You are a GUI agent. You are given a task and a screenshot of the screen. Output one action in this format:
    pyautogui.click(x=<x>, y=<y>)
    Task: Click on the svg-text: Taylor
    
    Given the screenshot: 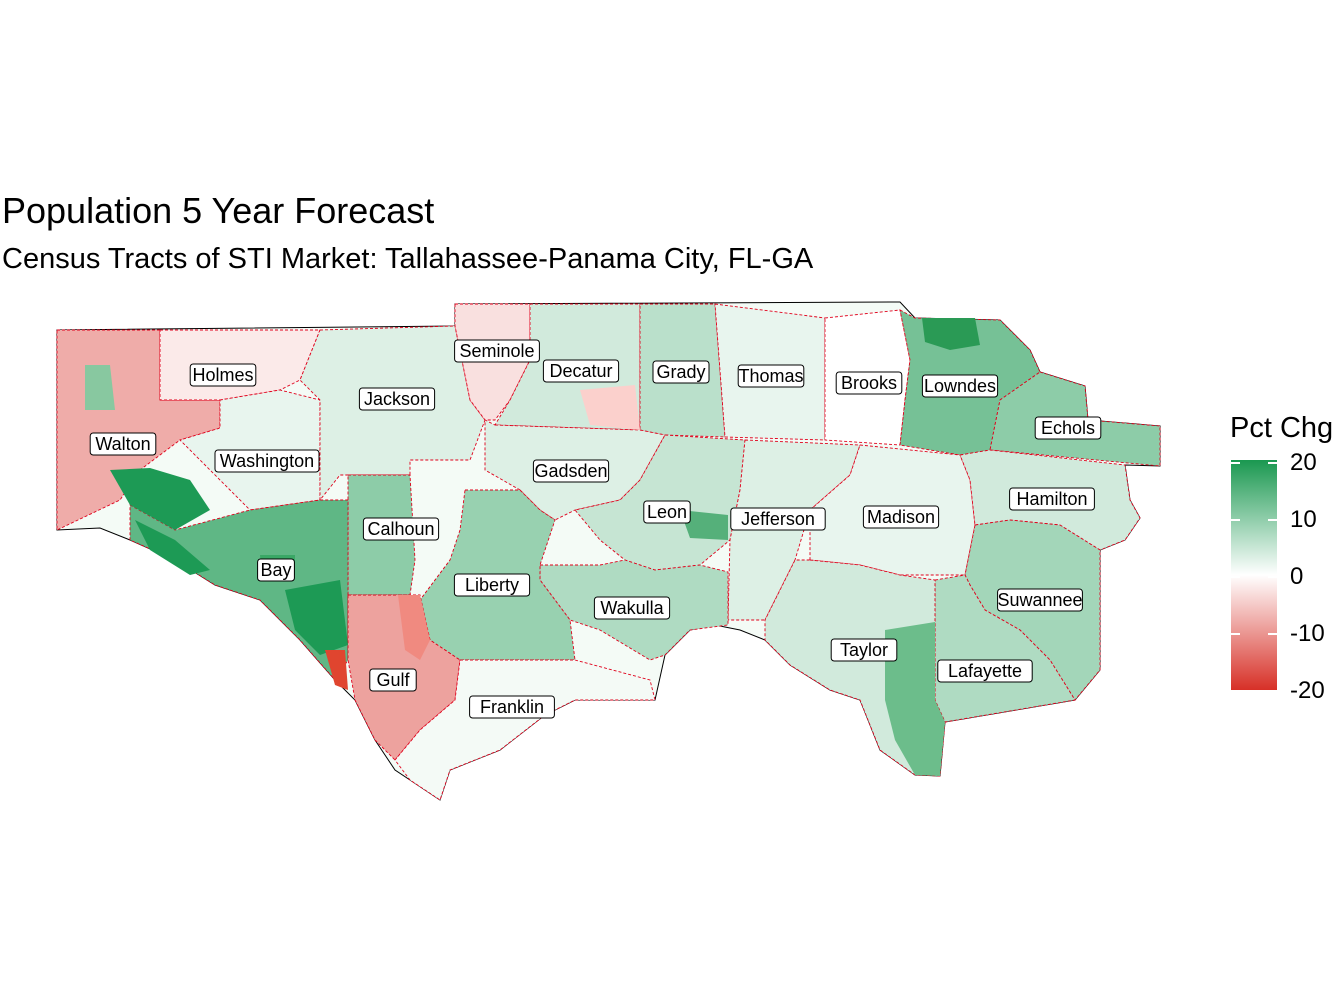 What is the action you would take?
    pyautogui.click(x=864, y=650)
    